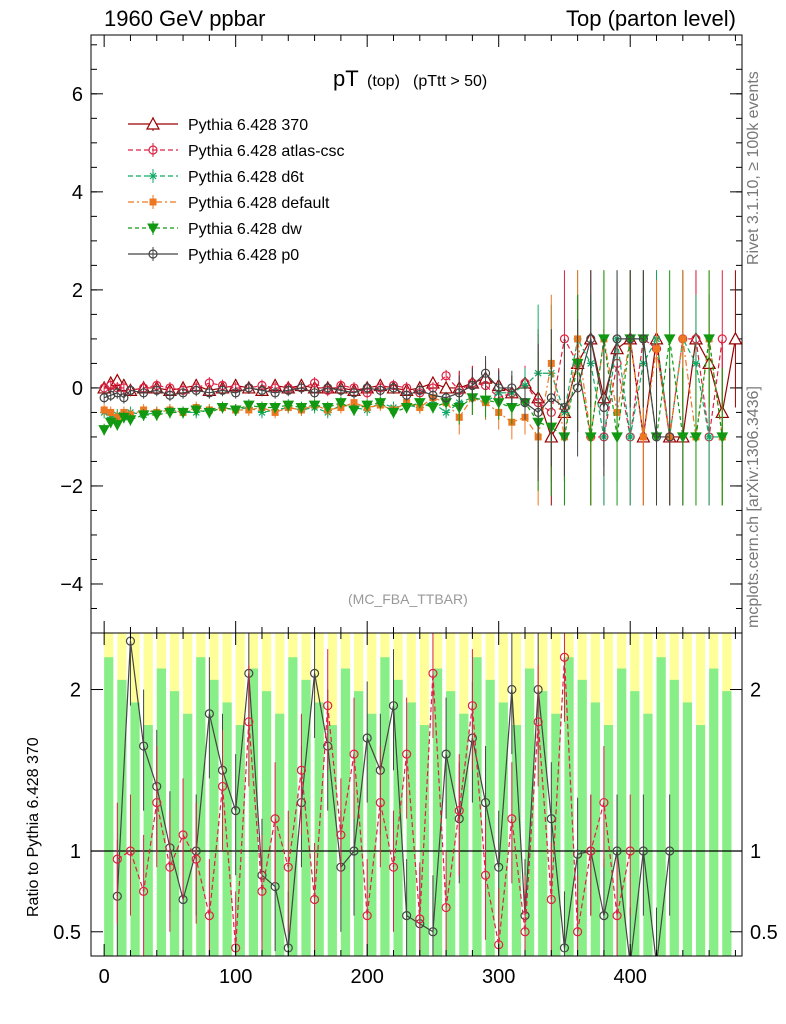 The height and width of the screenshot is (1024, 786). What do you see at coordinates (450, 81) in the screenshot?
I see `chart-title-cut: (pTtt > 50)` at bounding box center [450, 81].